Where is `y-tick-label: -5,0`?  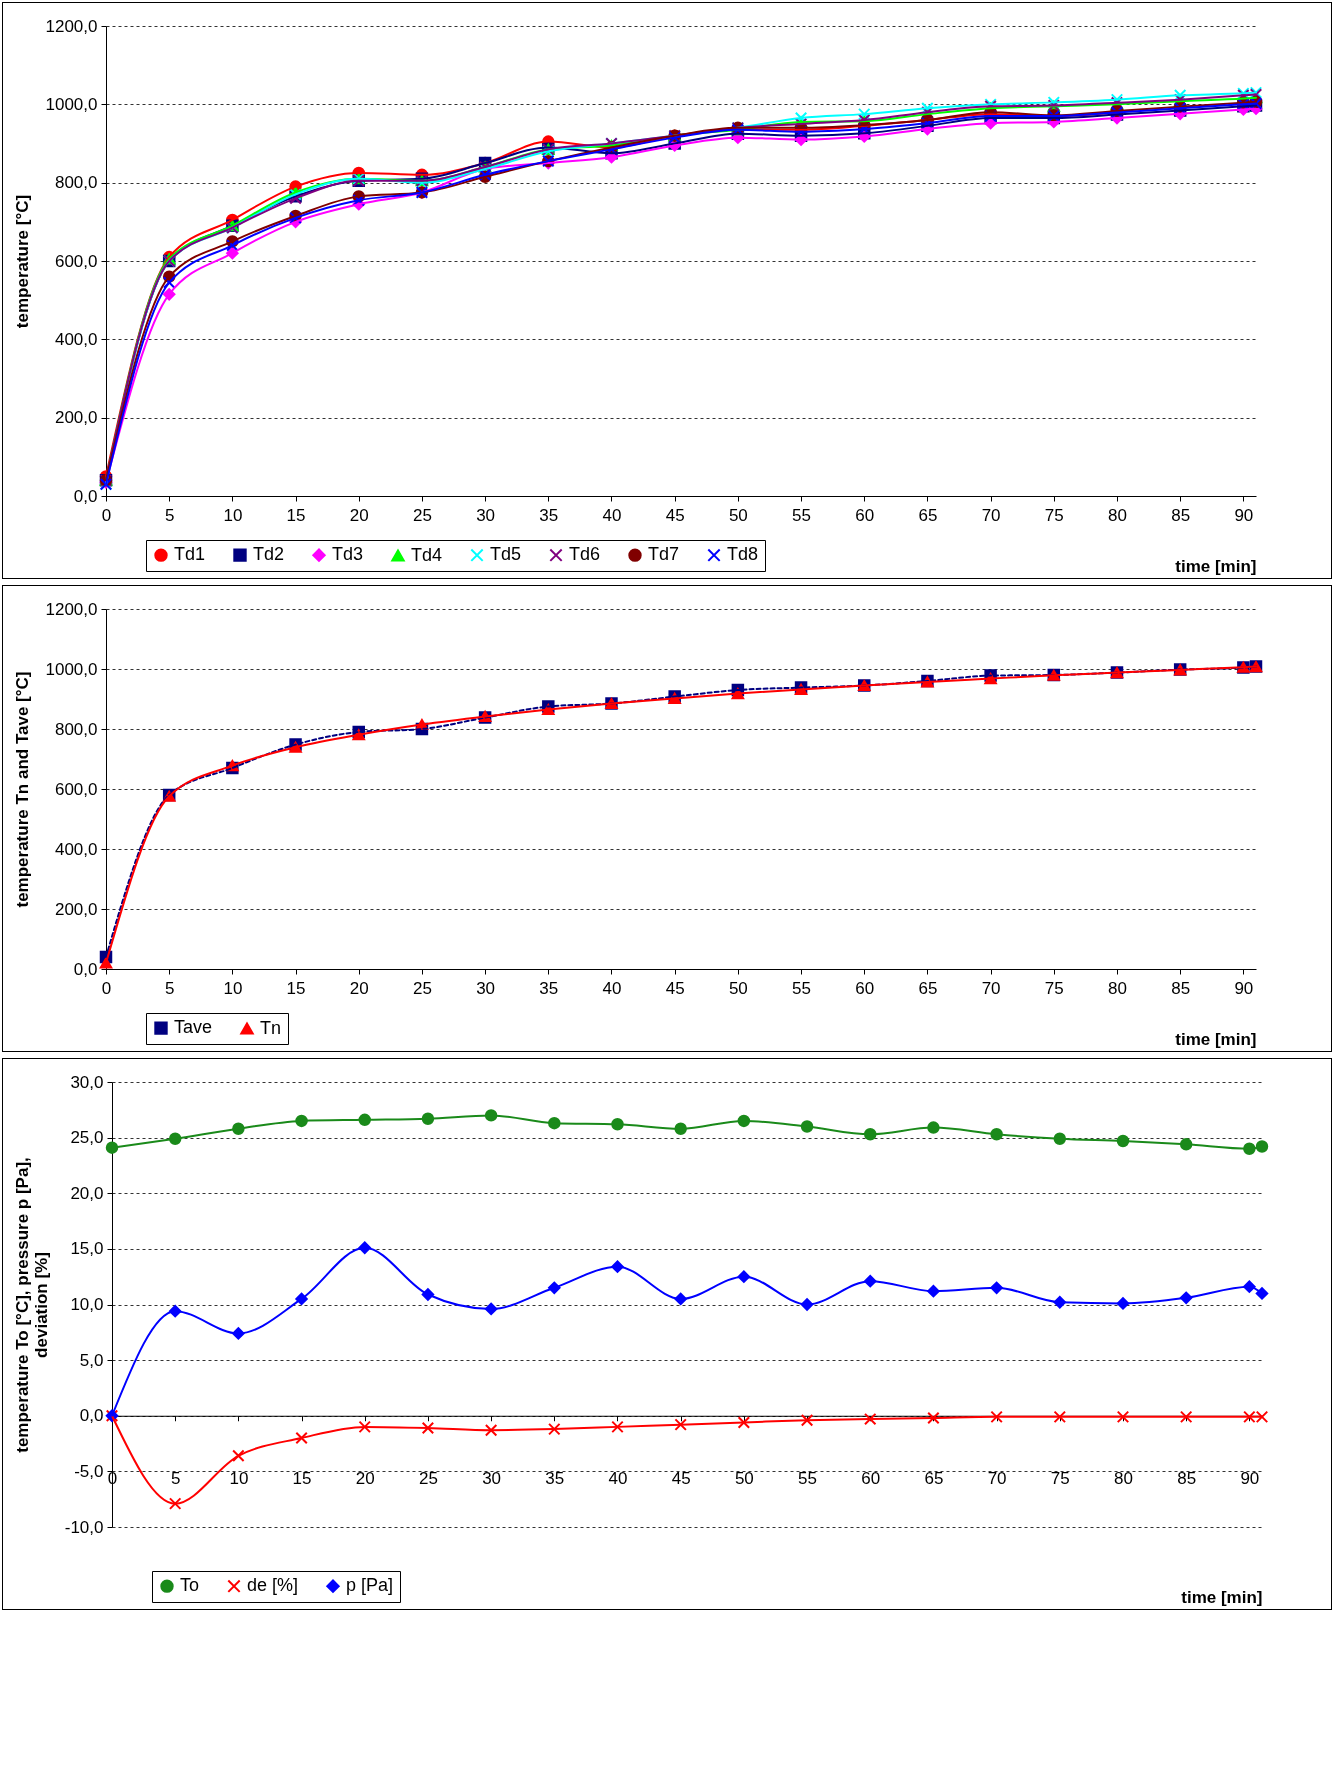
y-tick-label: -5,0 is located at coordinates (89, 1471).